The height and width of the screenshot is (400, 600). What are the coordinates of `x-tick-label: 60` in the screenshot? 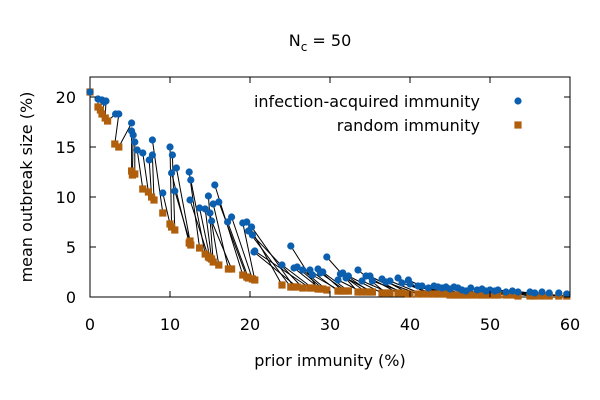 It's located at (570, 324).